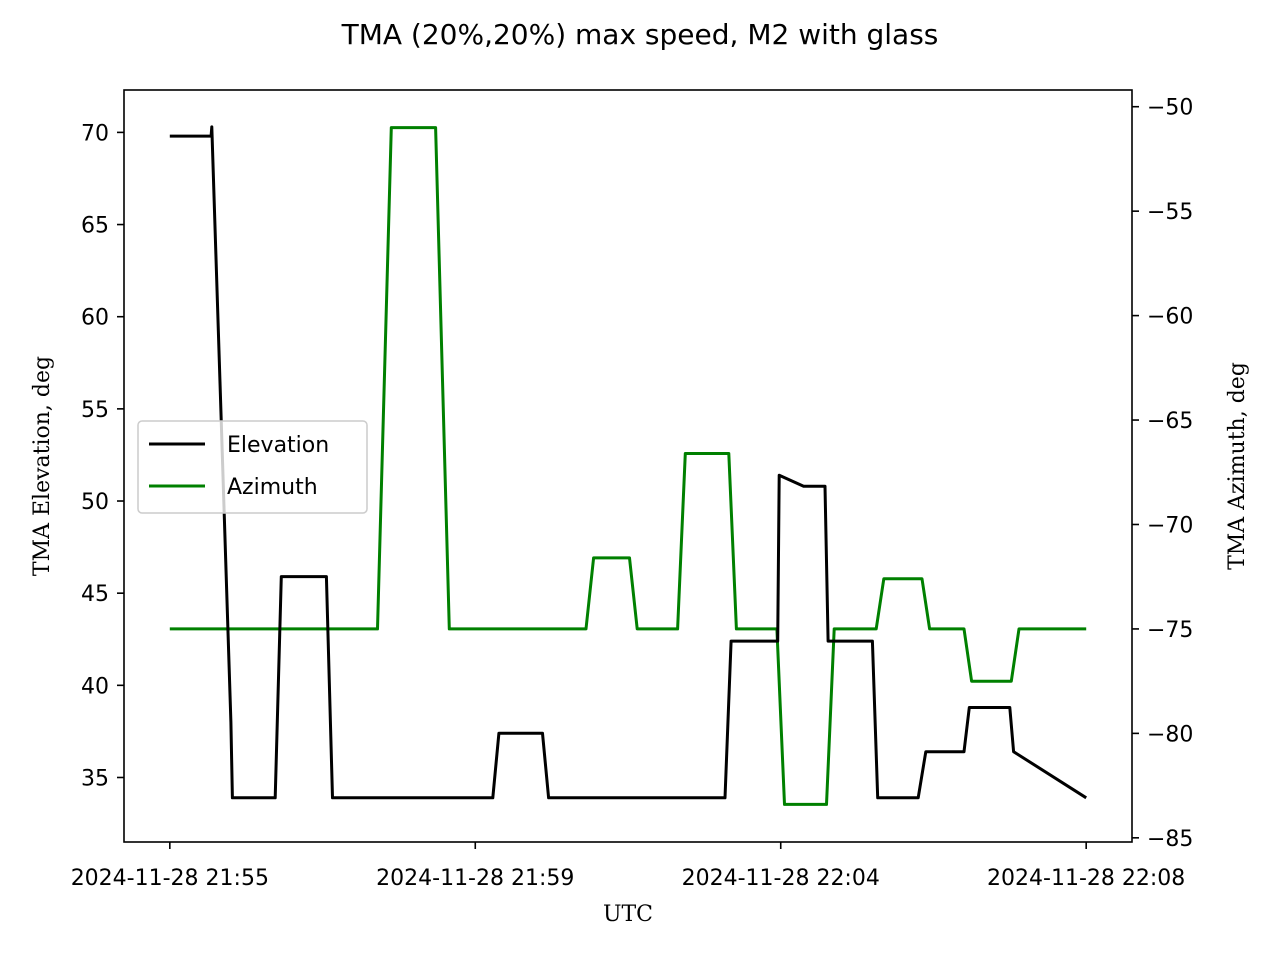 The width and height of the screenshot is (1280, 960). I want to click on legend: Elevation Azimuth, so click(252, 467).